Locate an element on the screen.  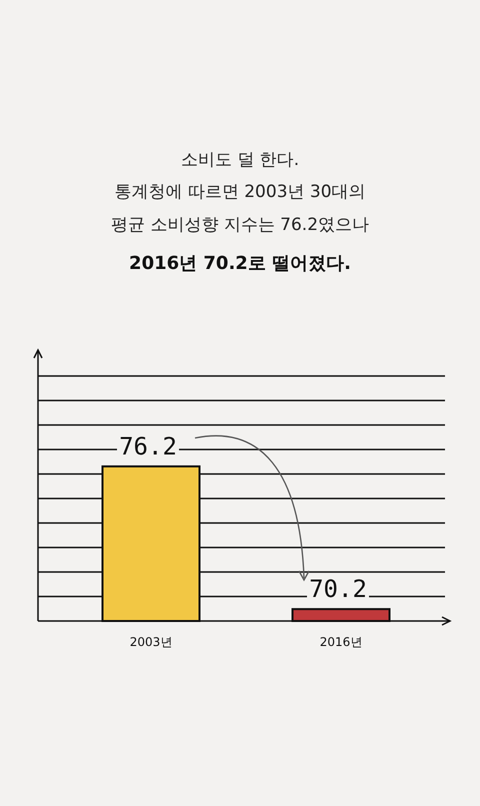
chart-subtitle: 통계청에 따르면 2003년 30대의 평균 소비성향 지수는 76.2였으나 is located at coordinates (240, 208).